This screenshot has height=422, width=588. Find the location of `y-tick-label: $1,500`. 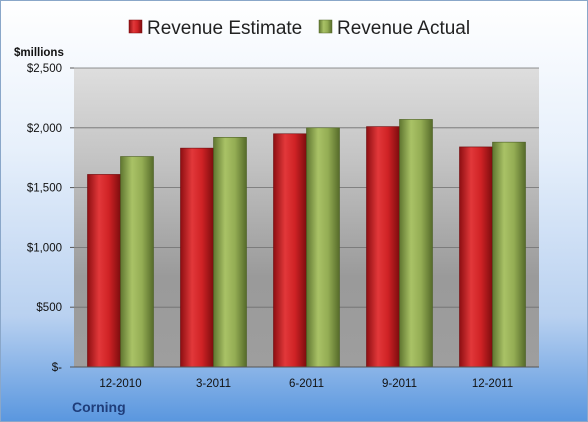

y-tick-label: $1,500 is located at coordinates (44, 189).